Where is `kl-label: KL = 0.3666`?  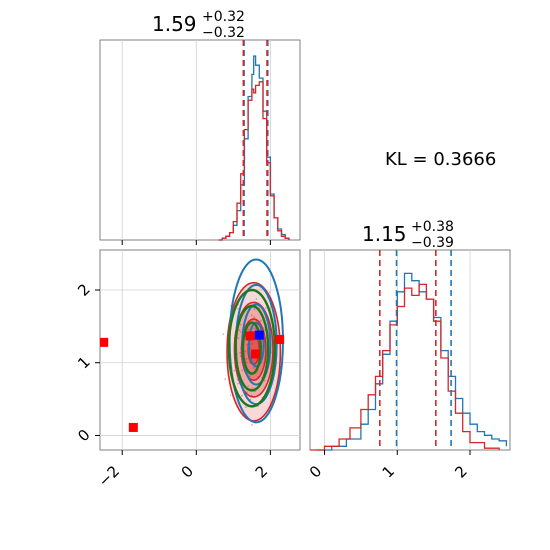
kl-label: KL = 0.3666 is located at coordinates (440, 159).